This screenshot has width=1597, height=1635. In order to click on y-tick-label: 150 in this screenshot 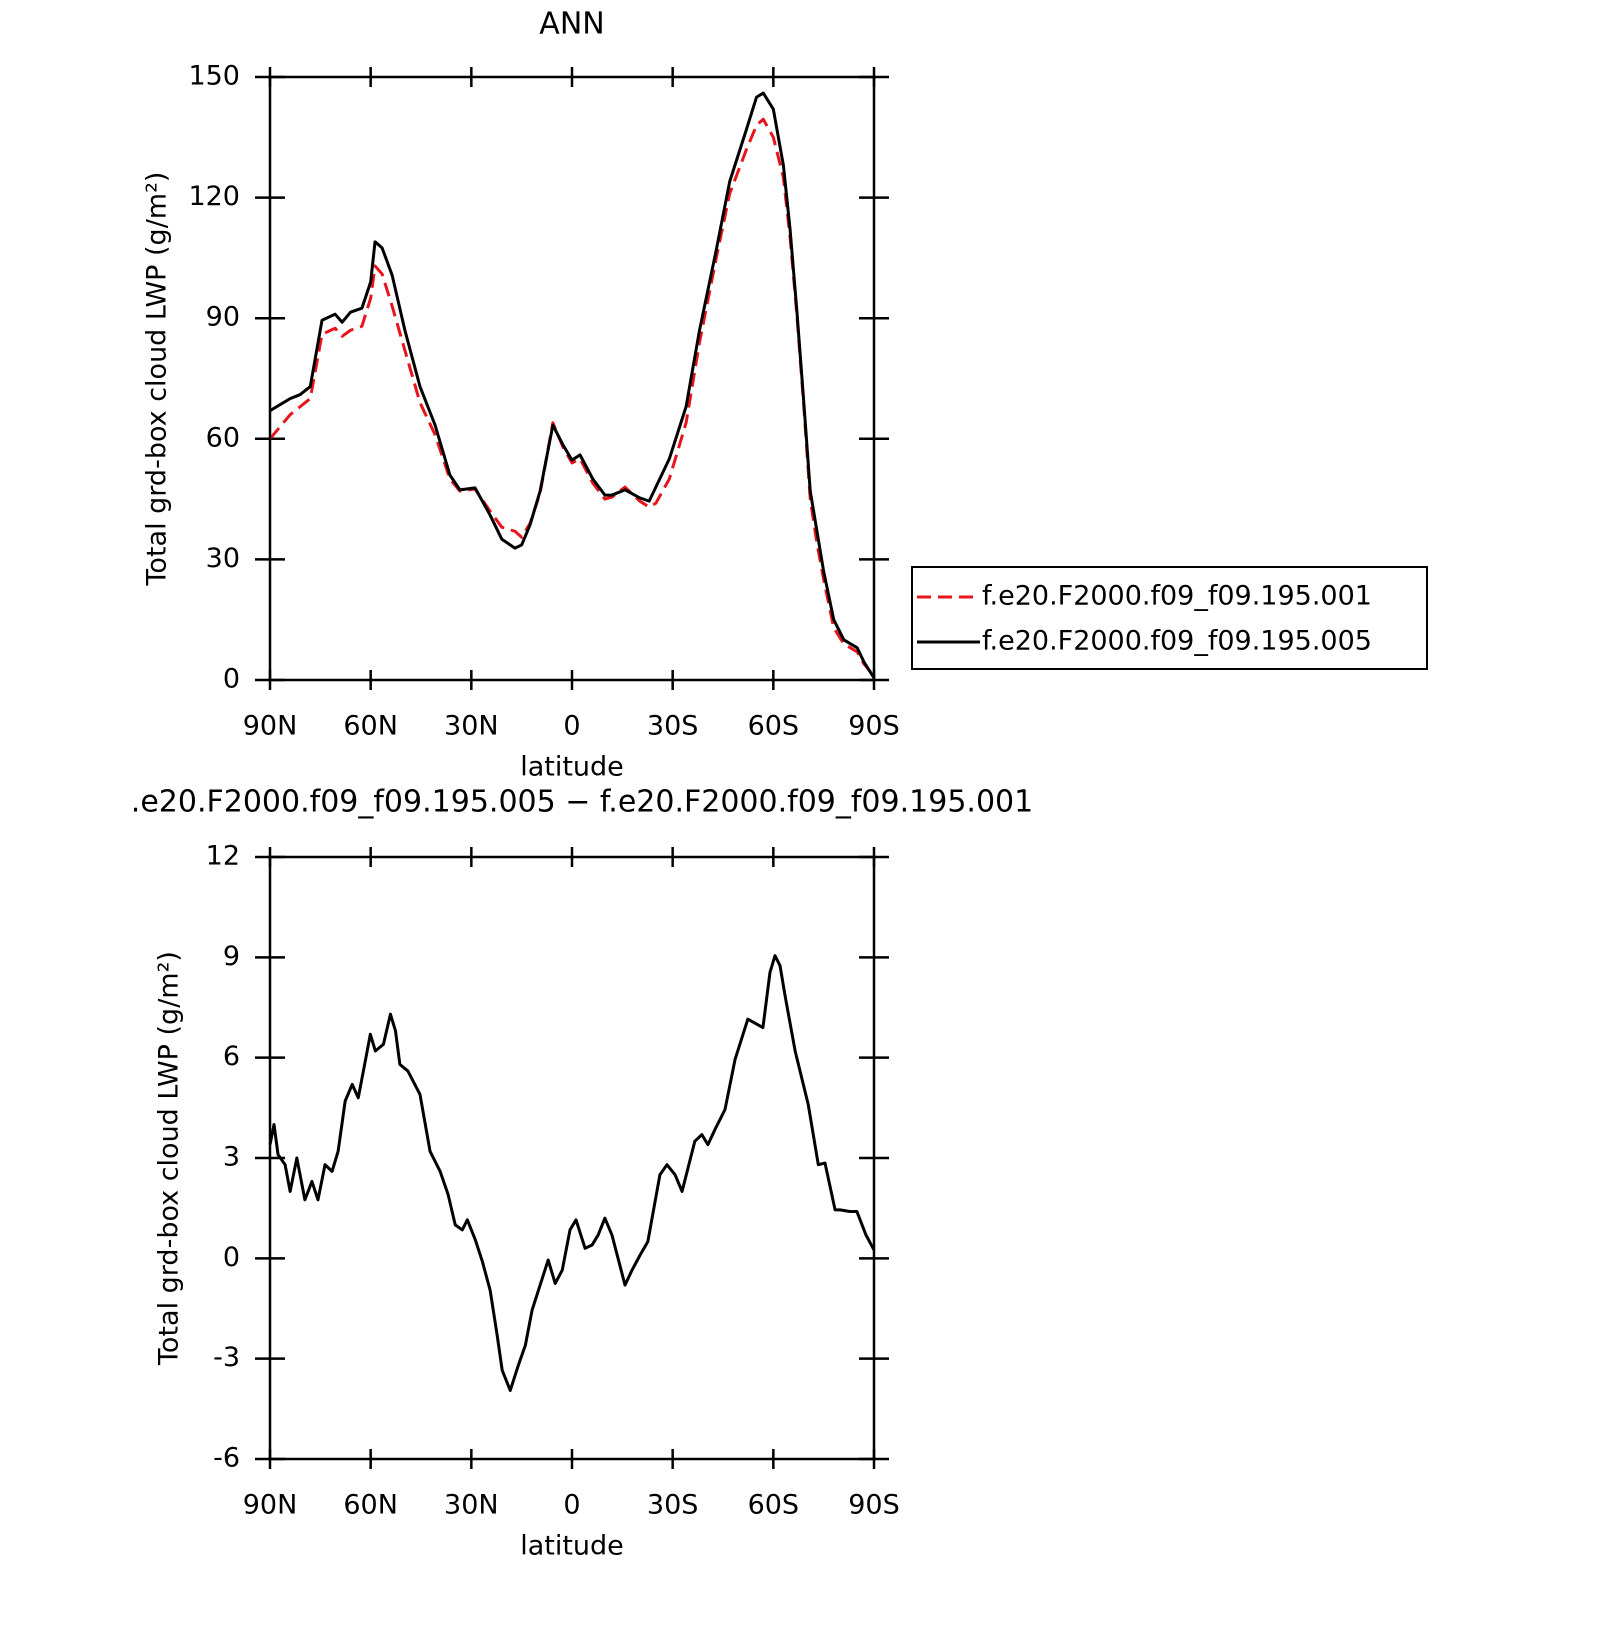, I will do `click(214, 76)`.